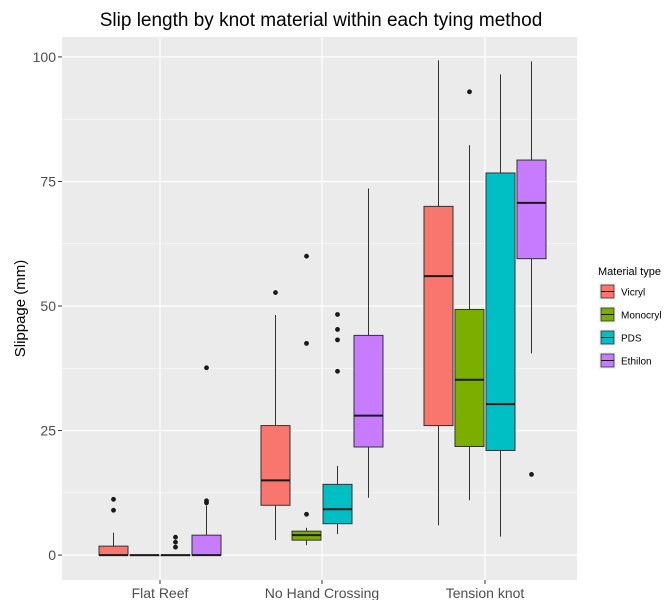 Image resolution: width=664 pixels, height=605 pixels. What do you see at coordinates (48, 431) in the screenshot?
I see `y-tick-label: 25` at bounding box center [48, 431].